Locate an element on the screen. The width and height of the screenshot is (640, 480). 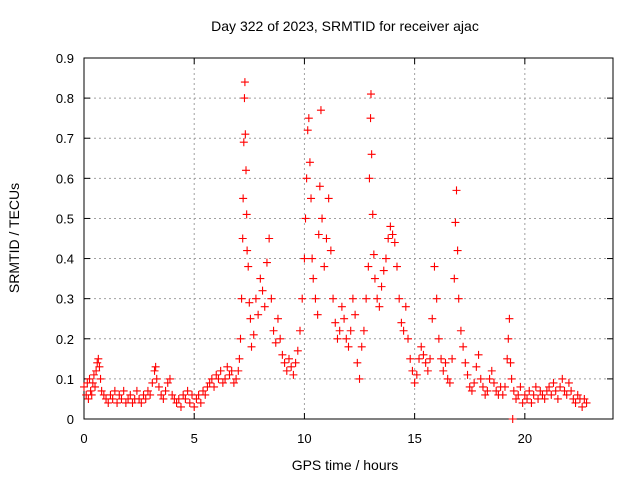
x-tick-label: 0 is located at coordinates (83, 438).